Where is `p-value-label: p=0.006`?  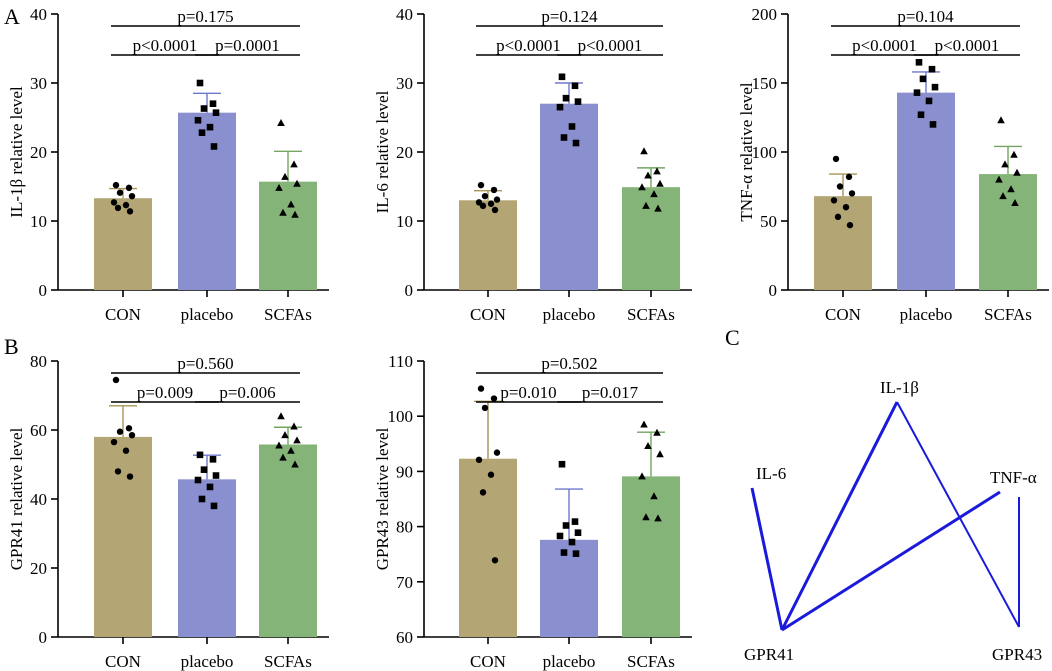 p-value-label: p=0.006 is located at coordinates (247, 392).